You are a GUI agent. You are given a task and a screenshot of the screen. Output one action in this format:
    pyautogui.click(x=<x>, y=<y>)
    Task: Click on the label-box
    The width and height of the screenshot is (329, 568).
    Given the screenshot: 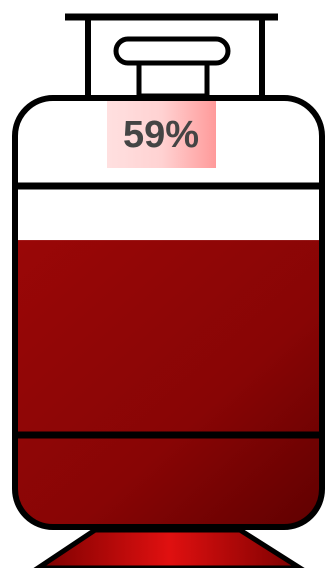 What is the action you would take?
    pyautogui.click(x=161, y=134)
    